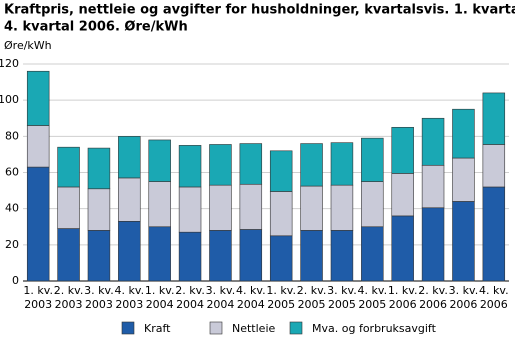  Describe the element at coordinates (96, 27) in the screenshot. I see `chart-title: 4. kvartal 2006. Øre/kWh` at that location.